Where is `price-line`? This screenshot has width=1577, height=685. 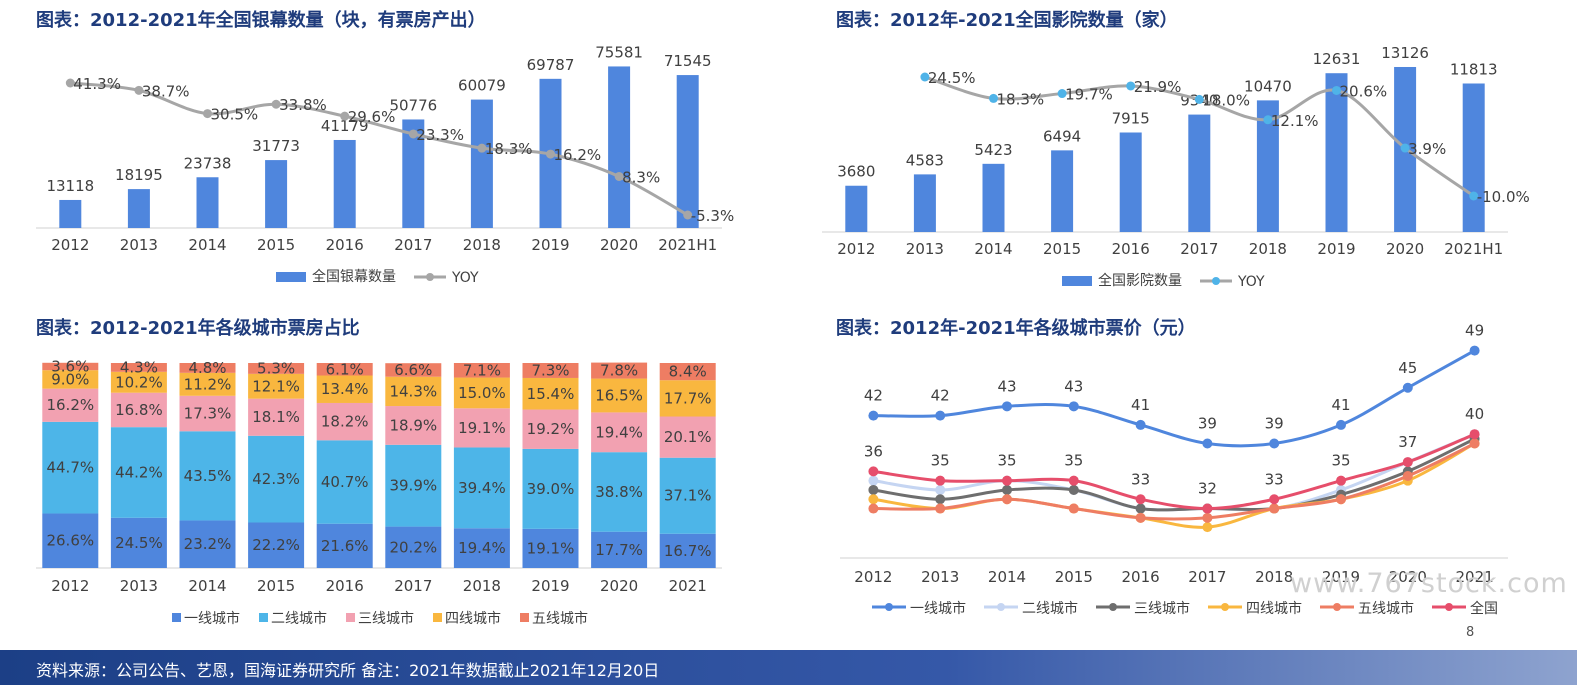
price-line is located at coordinates (1174, 481).